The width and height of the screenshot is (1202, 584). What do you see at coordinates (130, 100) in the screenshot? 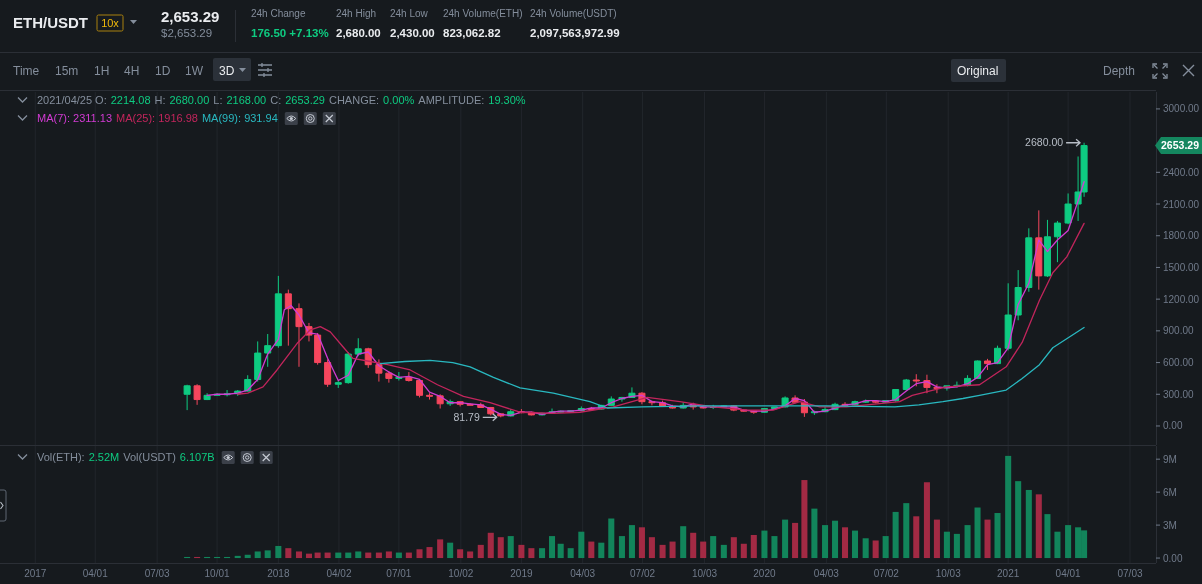
I see `annotation: 2214.08` at bounding box center [130, 100].